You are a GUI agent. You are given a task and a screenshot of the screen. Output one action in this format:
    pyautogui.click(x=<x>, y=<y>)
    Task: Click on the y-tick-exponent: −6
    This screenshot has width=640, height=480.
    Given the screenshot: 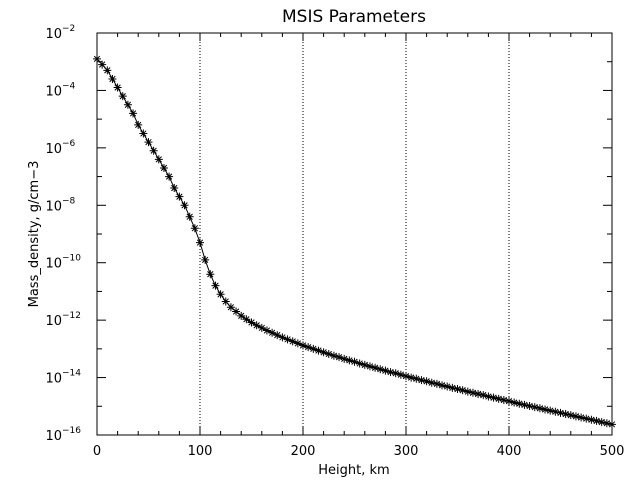 What is the action you would take?
    pyautogui.click(x=69, y=144)
    